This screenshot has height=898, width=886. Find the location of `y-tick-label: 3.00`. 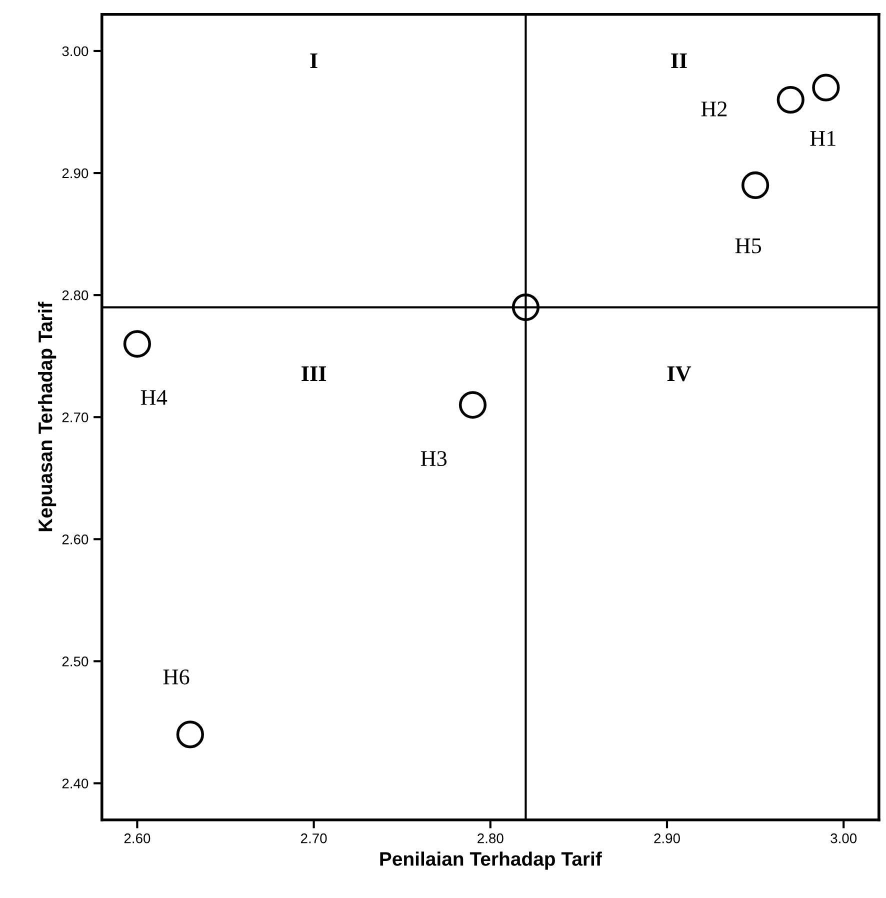

y-tick-label: 3.00 is located at coordinates (75, 51).